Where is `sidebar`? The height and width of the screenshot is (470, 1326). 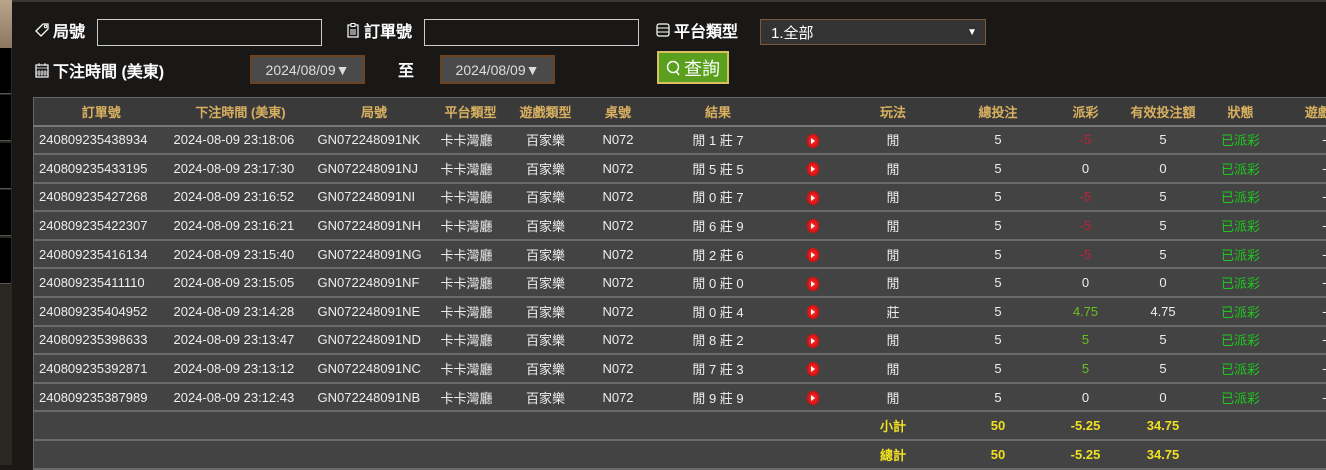 sidebar is located at coordinates (6, 232).